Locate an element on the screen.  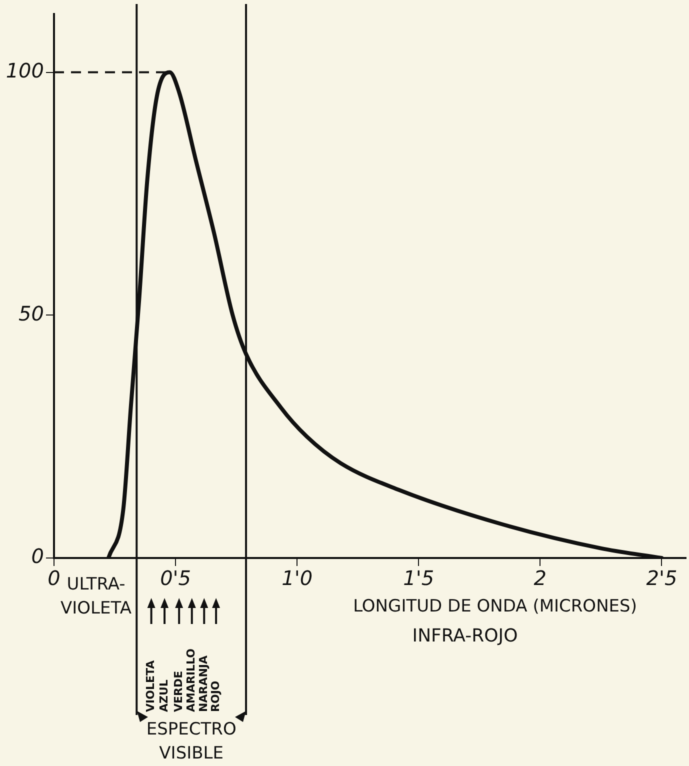
text: NARANJA is located at coordinates (203, 683).